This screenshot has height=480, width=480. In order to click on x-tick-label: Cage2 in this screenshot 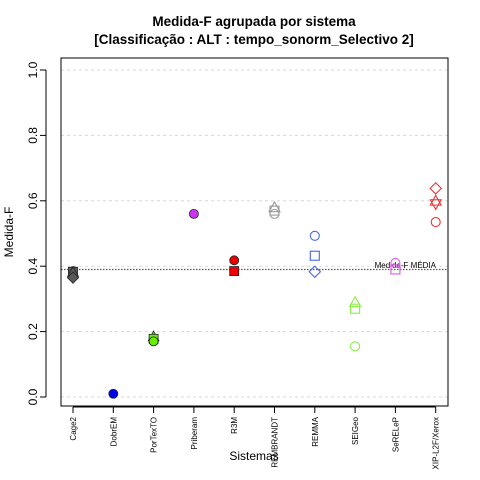, I will do `click(73, 428)`.